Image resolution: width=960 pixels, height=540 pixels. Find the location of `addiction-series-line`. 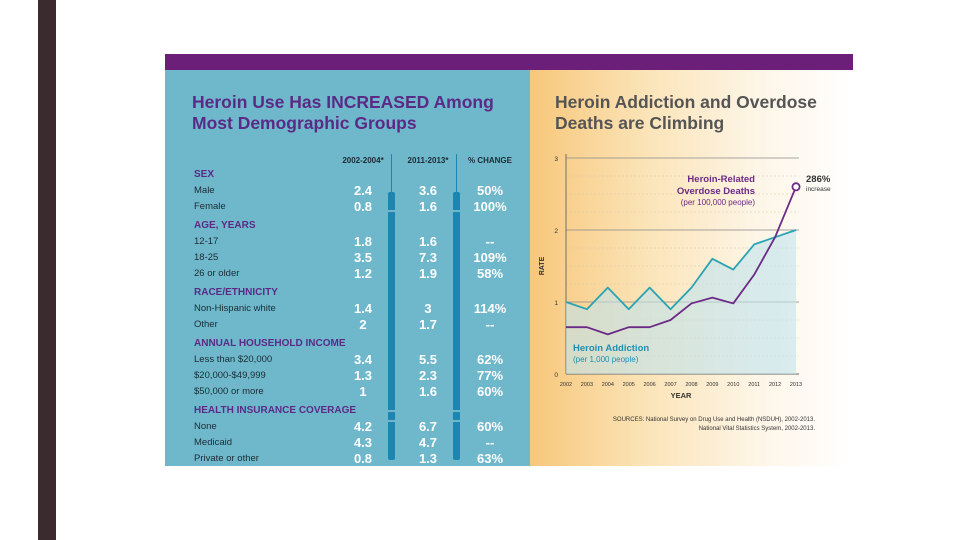

addiction-series-line is located at coordinates (681, 270).